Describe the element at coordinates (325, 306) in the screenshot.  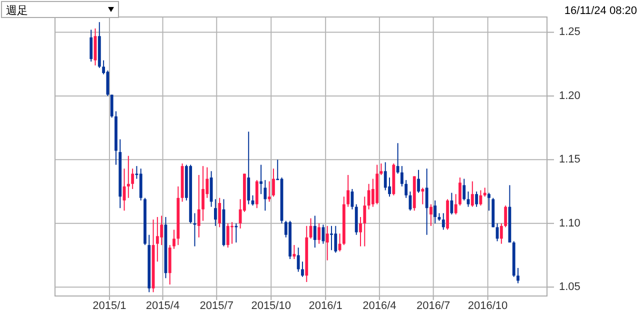
I see `x-tick-label: 2016/1` at that location.